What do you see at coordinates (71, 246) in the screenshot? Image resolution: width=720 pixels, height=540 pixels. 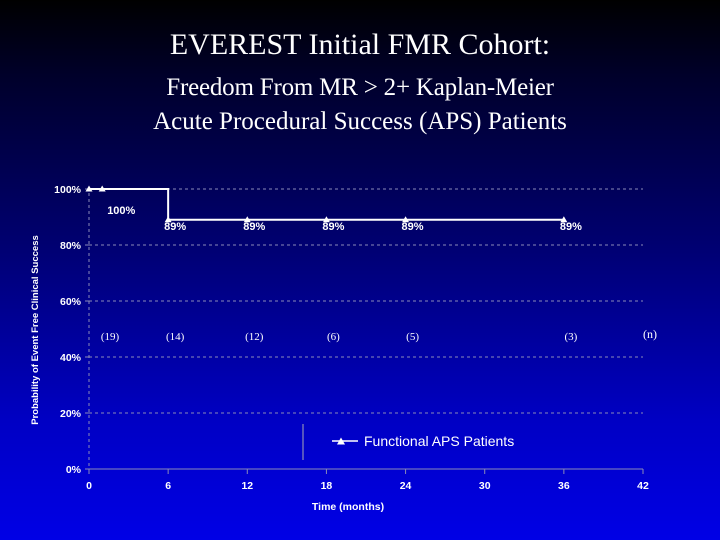 I see `y-tick-label: 80%` at bounding box center [71, 246].